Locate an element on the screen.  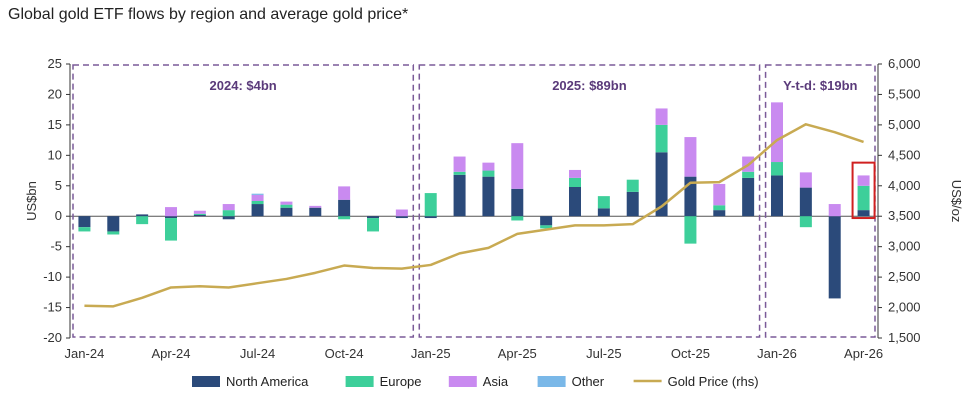
y-tick-label: 5 is located at coordinates (58, 185).